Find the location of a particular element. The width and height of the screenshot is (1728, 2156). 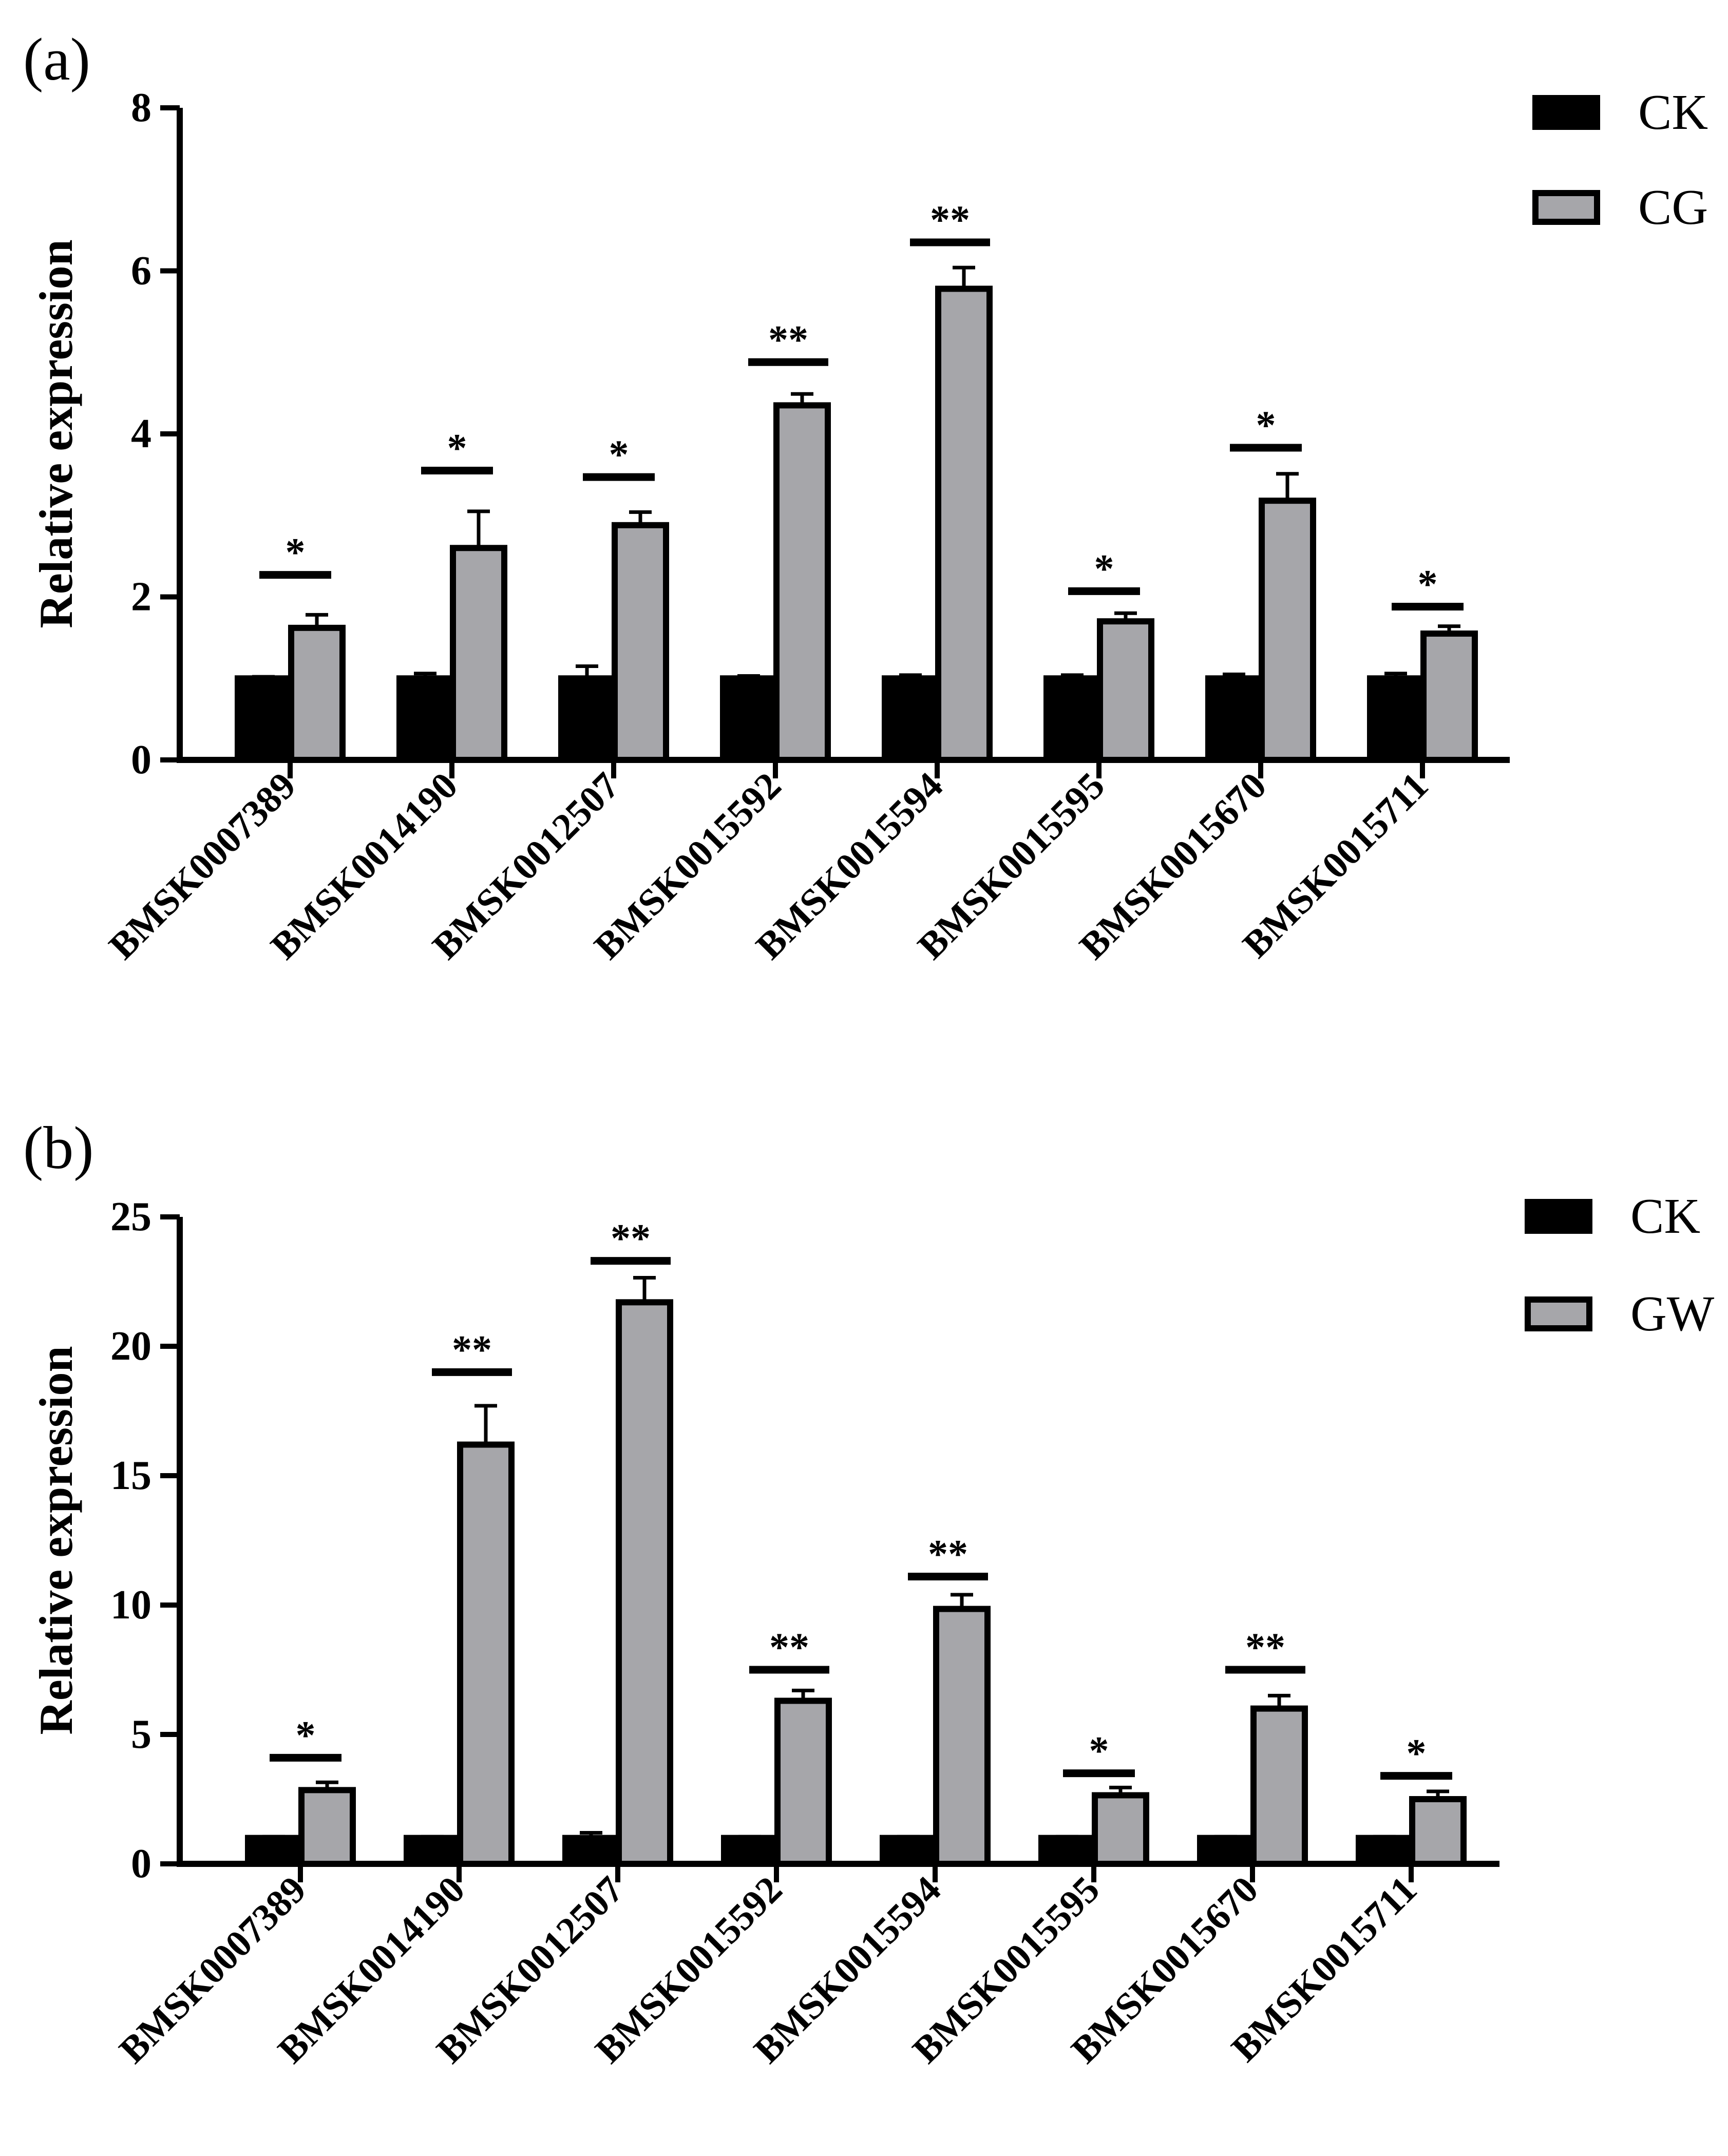

legend-swatch-cg is located at coordinates (1566, 207).